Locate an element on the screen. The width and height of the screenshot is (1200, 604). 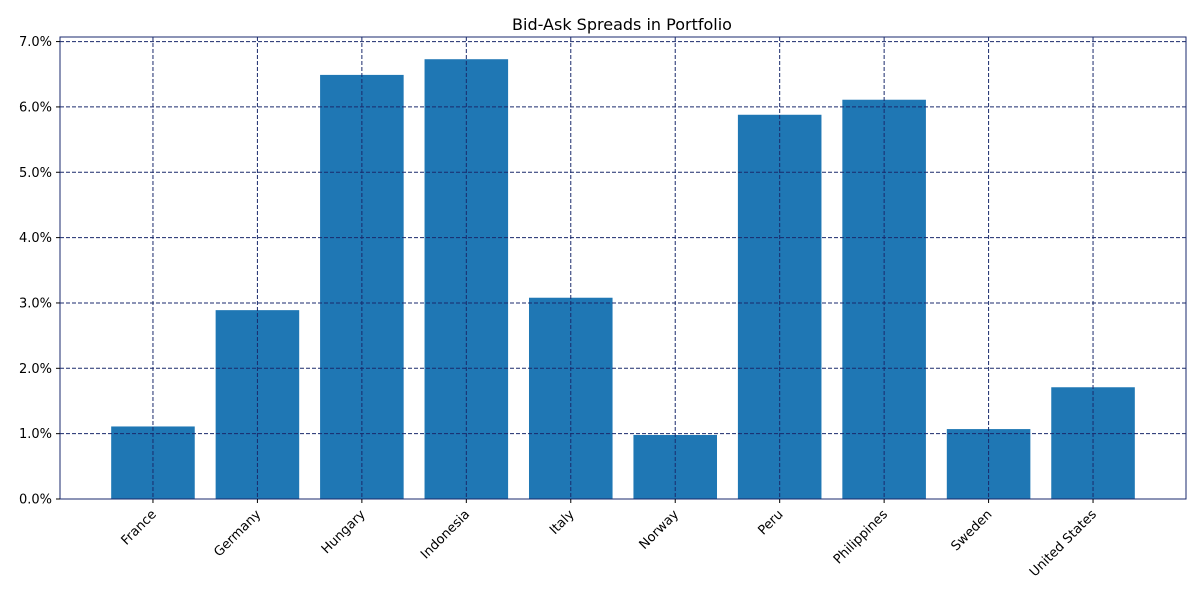
x-tick-label: Sweden is located at coordinates (971, 530).